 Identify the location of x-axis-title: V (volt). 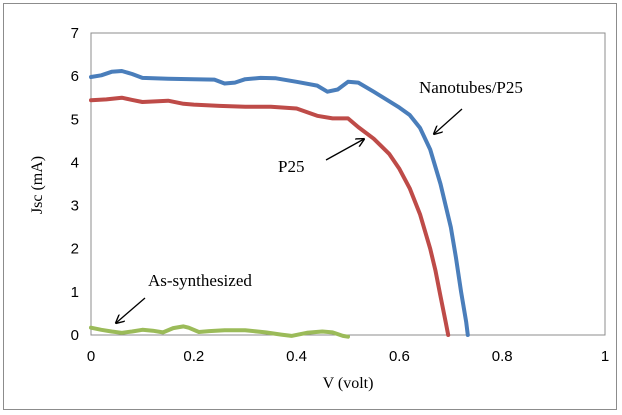
(348, 383).